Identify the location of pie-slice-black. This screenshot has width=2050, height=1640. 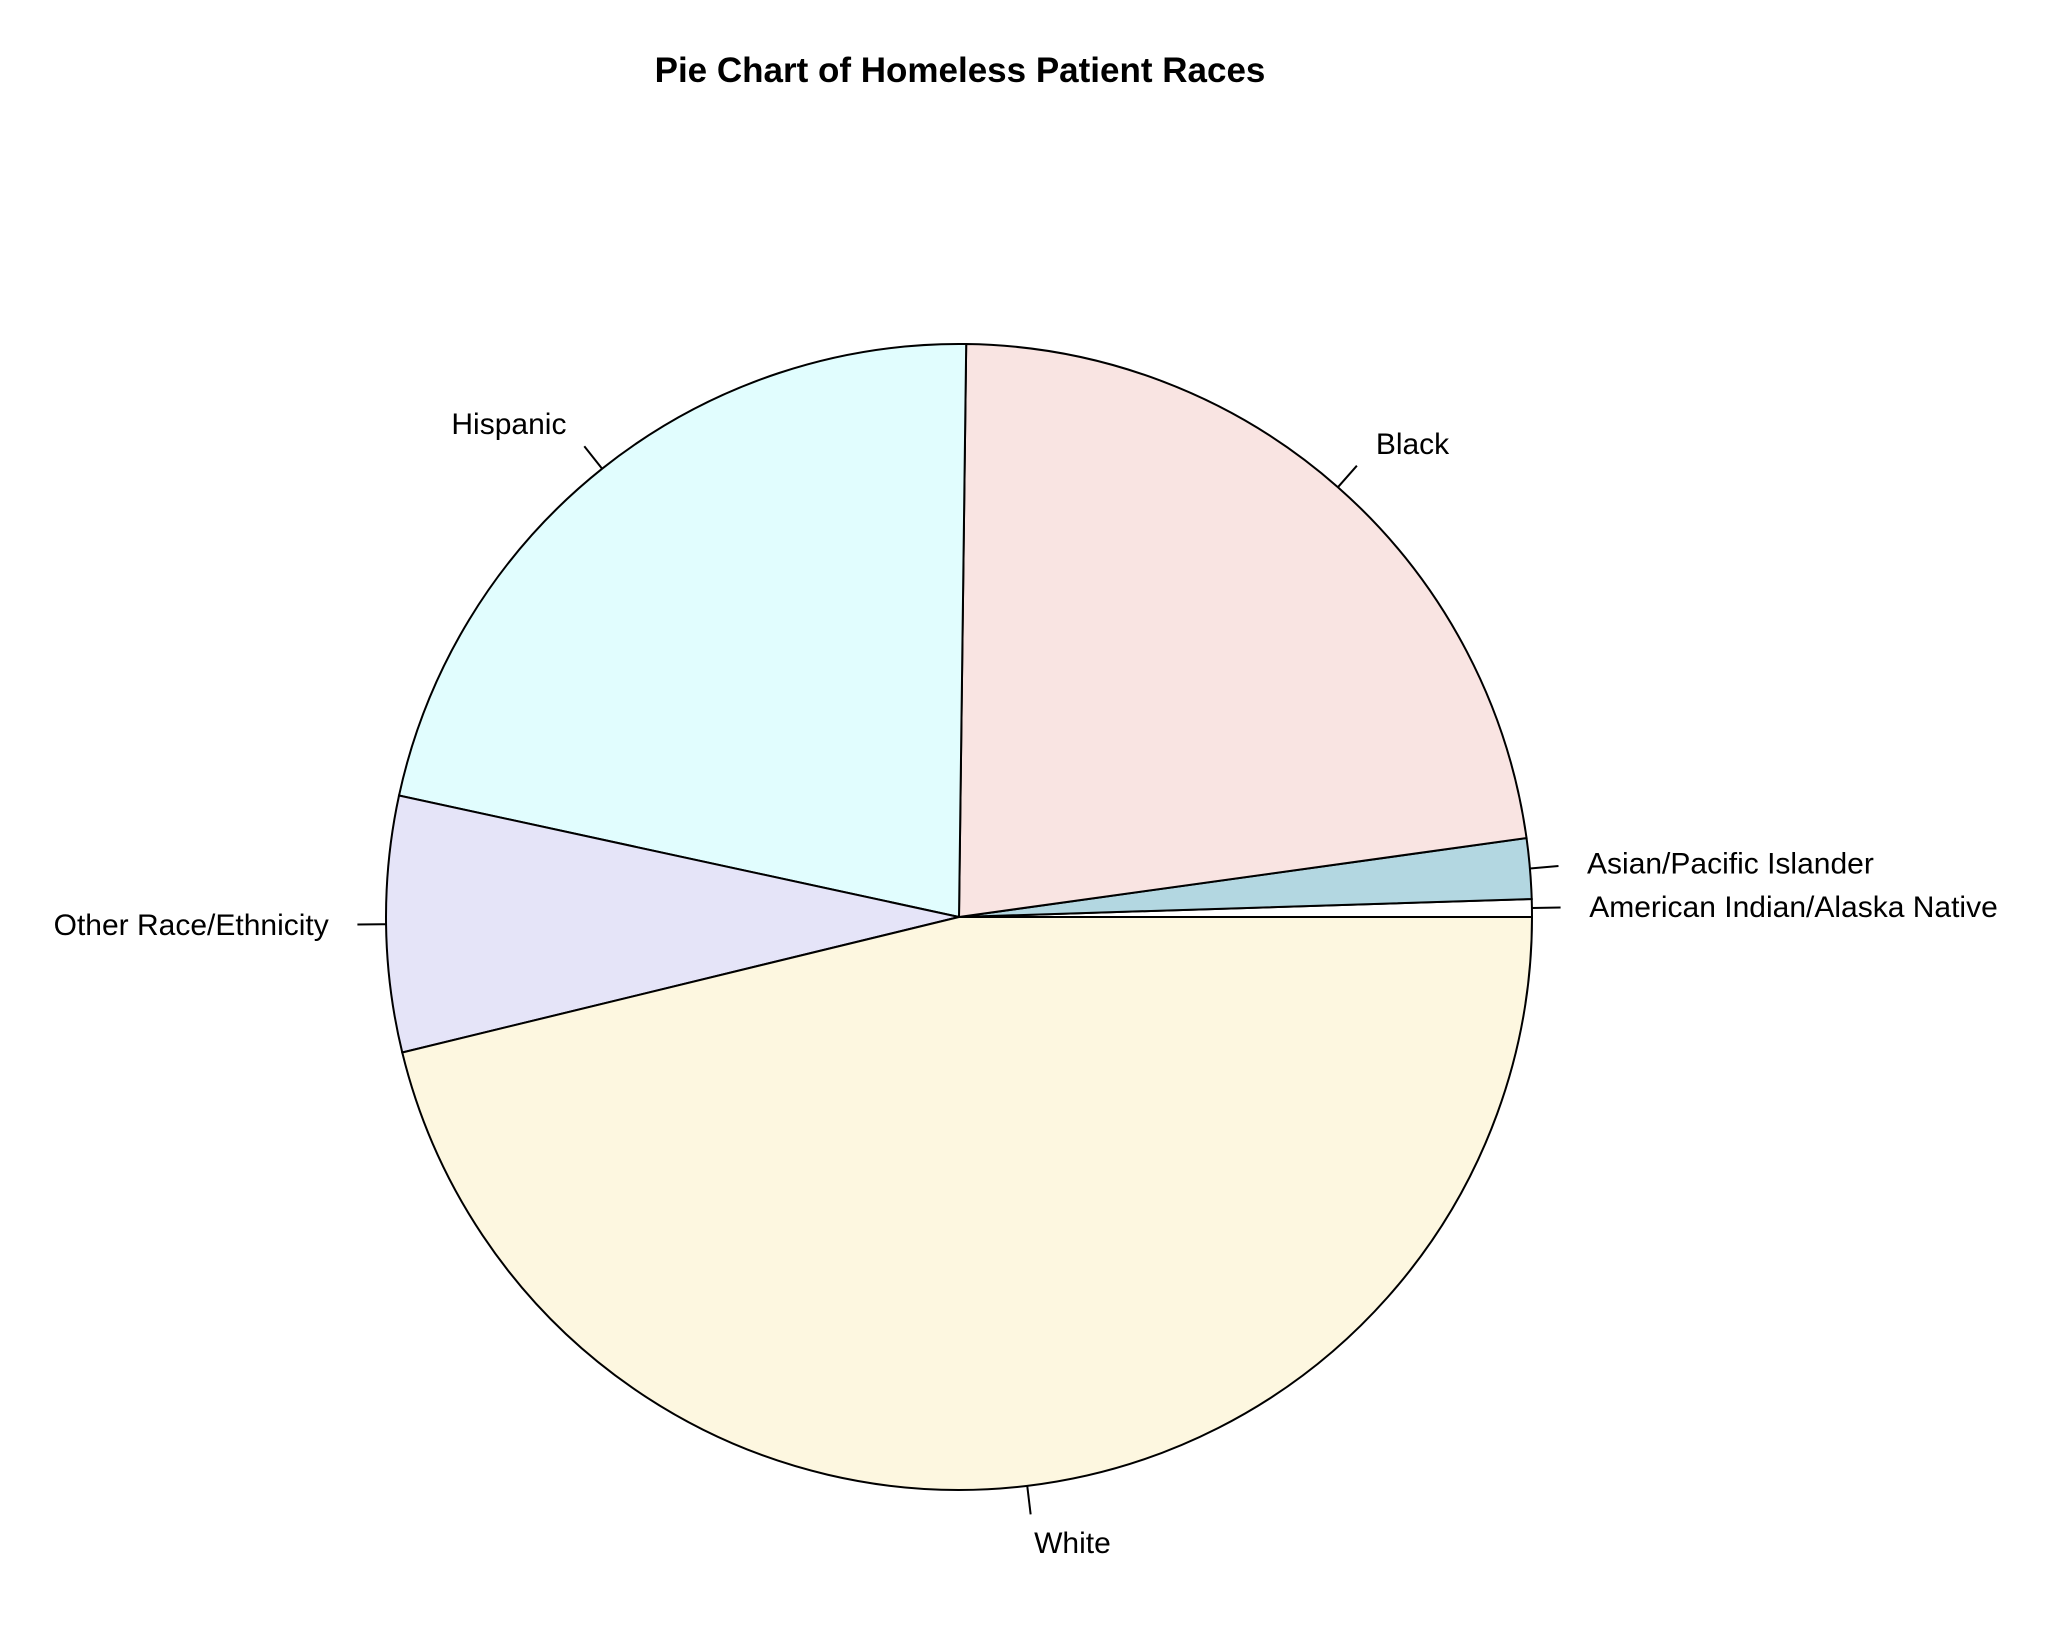
(1242, 631).